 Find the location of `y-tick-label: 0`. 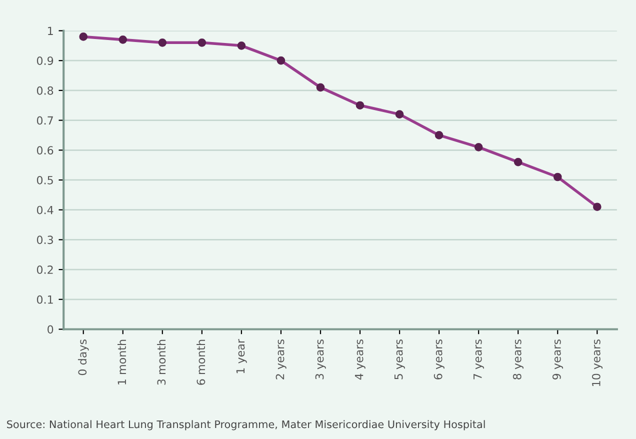

y-tick-label: 0 is located at coordinates (51, 329).